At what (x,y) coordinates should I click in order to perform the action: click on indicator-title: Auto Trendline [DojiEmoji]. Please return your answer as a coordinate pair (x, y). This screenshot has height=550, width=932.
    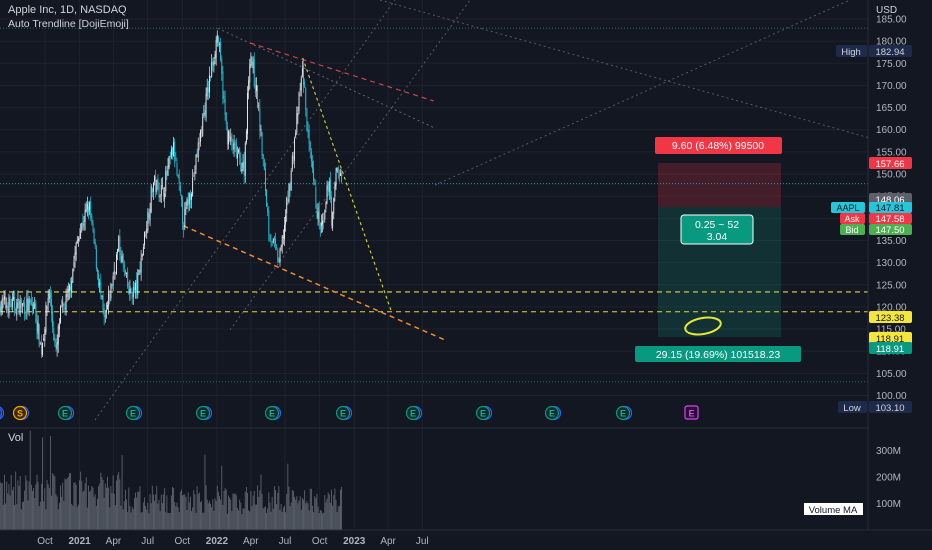
    Looking at the image, I should click on (68, 24).